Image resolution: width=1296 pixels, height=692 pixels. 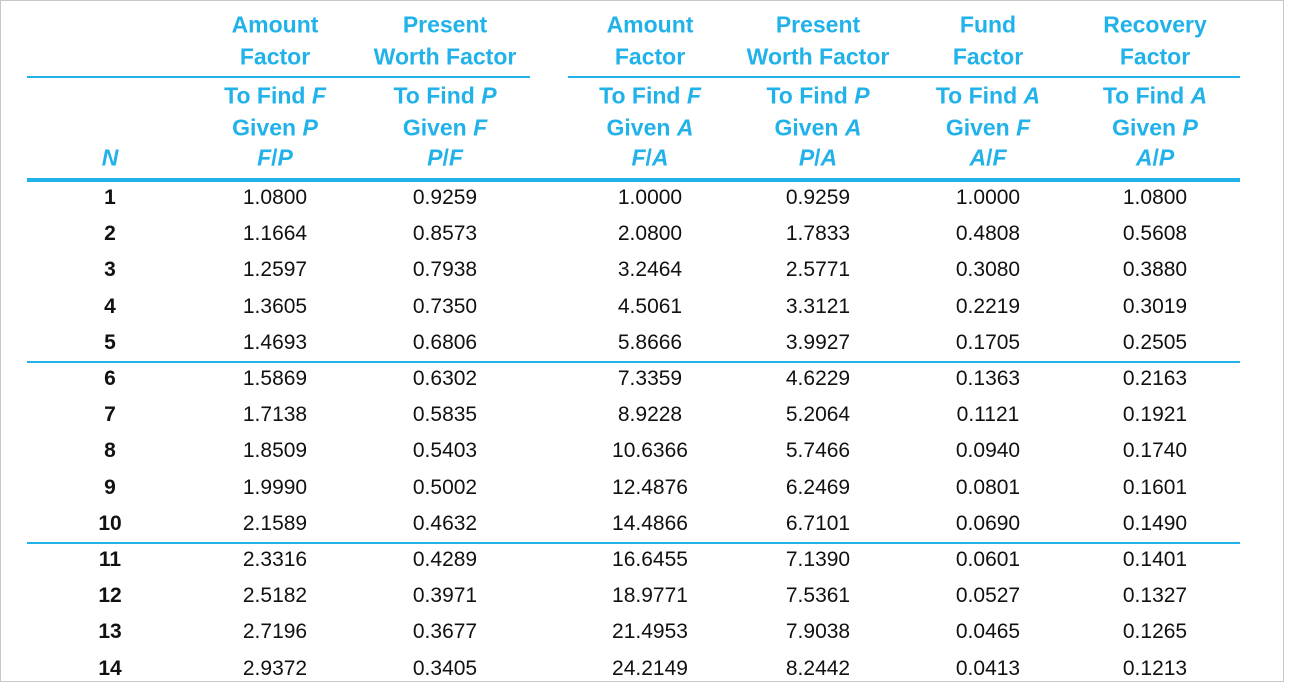 I want to click on cell-value: 7.3359, so click(x=650, y=378).